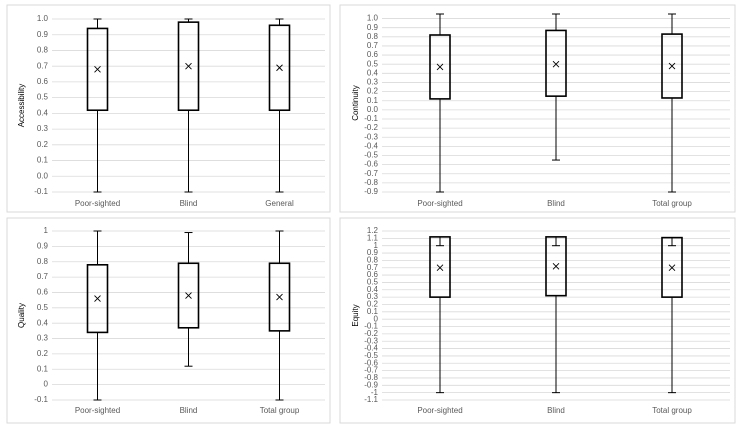  Describe the element at coordinates (43, 18) in the screenshot. I see `y-tick-label: 1.0` at that location.